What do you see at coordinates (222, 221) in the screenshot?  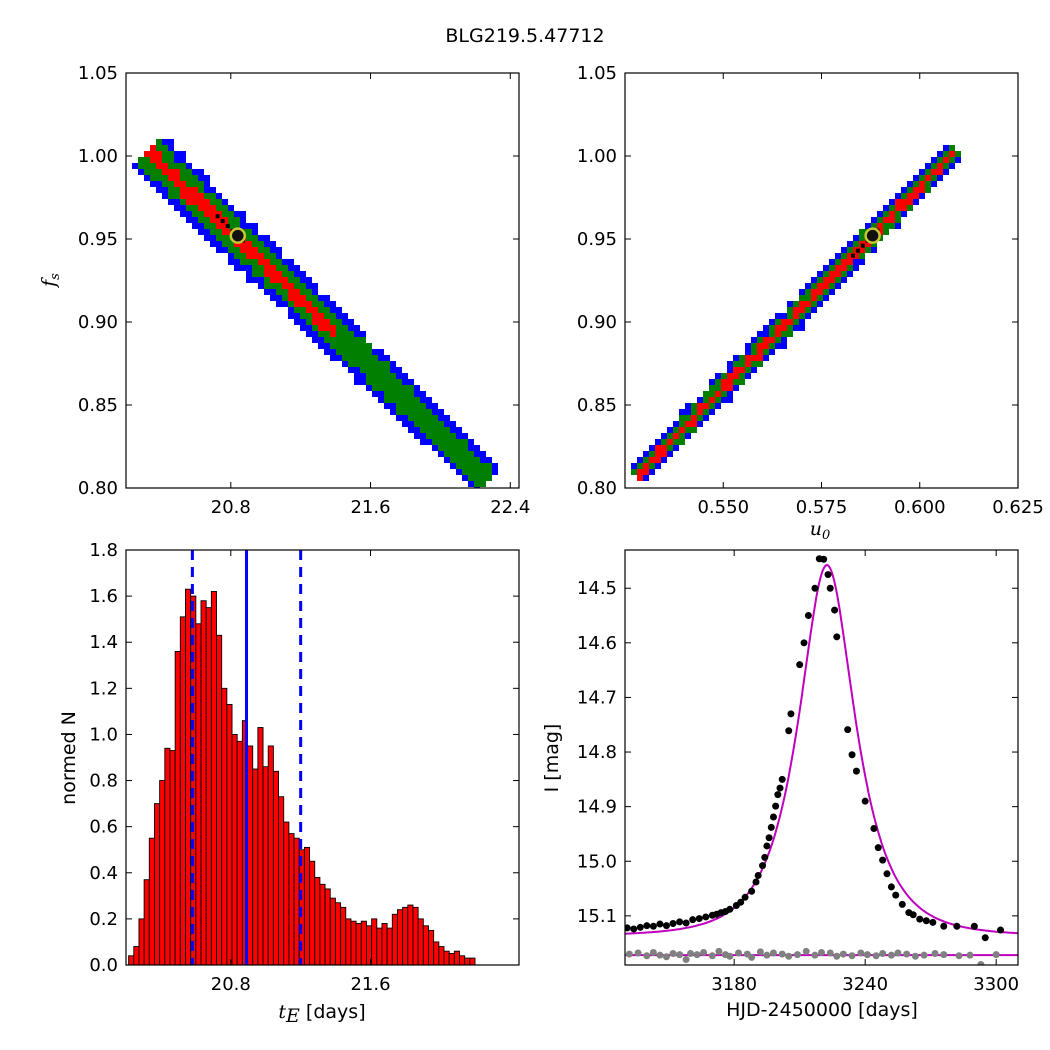 I see `te-fs-sample` at bounding box center [222, 221].